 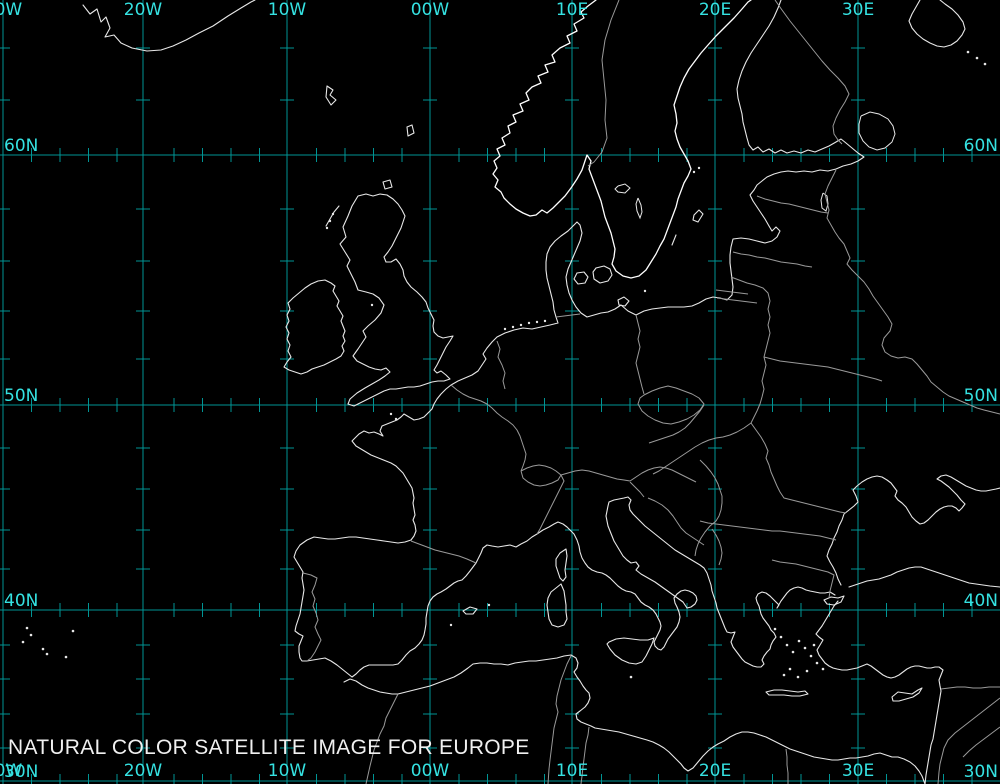 I want to click on coast-ireland, so click(x=314, y=327).